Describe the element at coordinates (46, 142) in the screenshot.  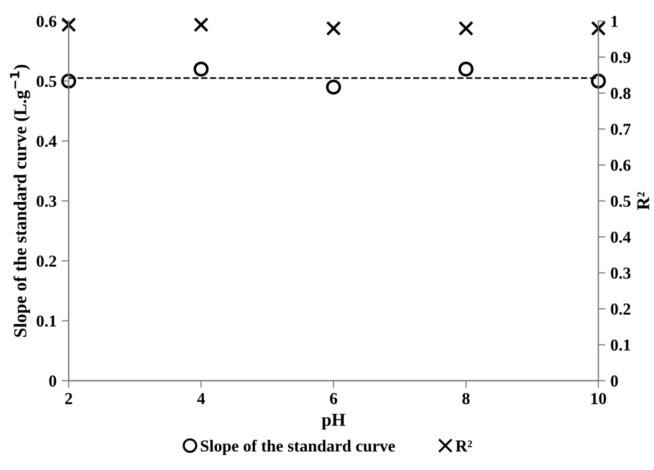
I see `y-tick-label: 0.4` at that location.